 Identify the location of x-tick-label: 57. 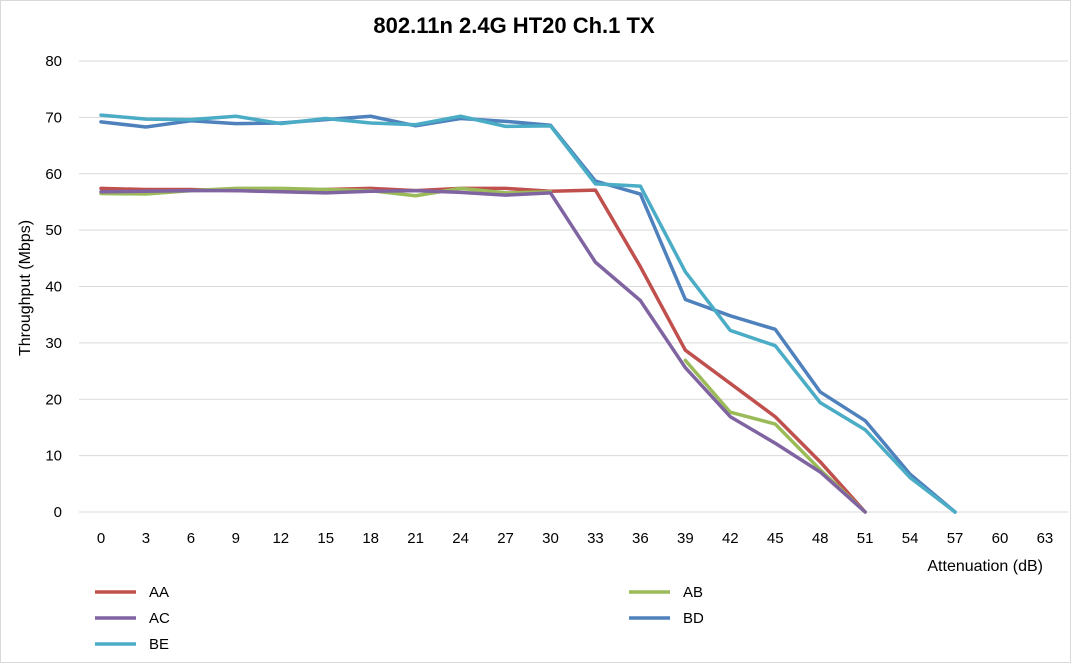
(955, 538).